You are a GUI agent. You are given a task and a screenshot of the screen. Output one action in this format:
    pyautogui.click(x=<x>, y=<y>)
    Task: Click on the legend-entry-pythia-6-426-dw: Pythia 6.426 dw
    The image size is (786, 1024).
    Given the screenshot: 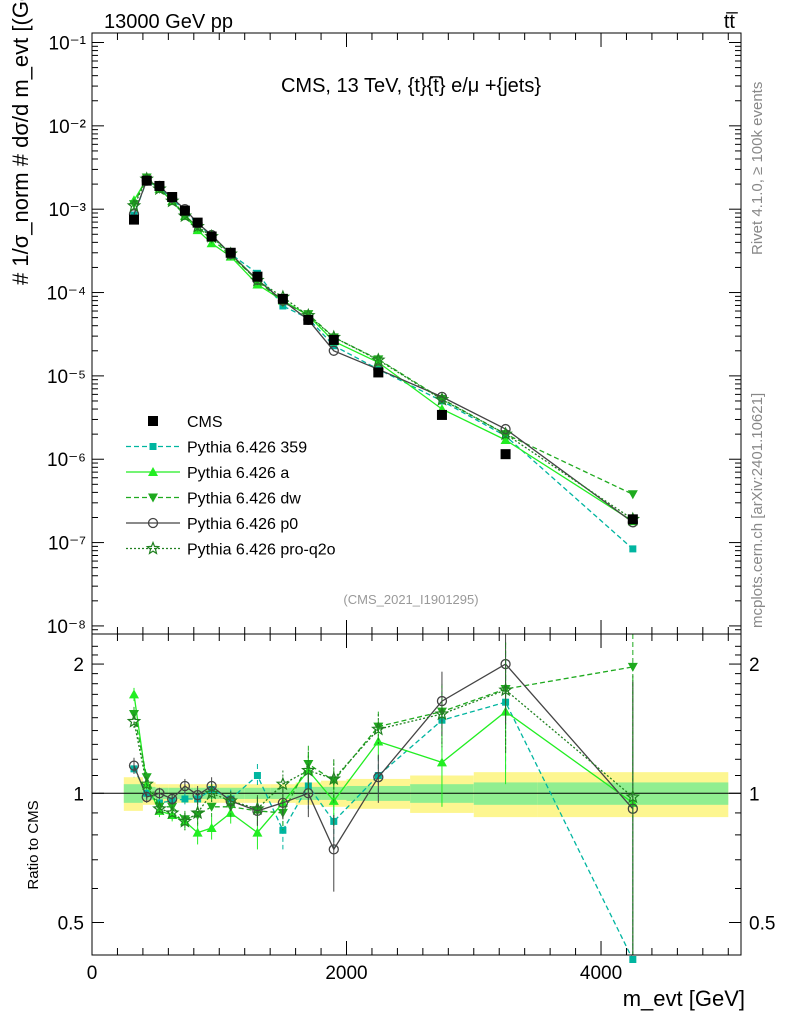 What is the action you would take?
    pyautogui.click(x=213, y=499)
    